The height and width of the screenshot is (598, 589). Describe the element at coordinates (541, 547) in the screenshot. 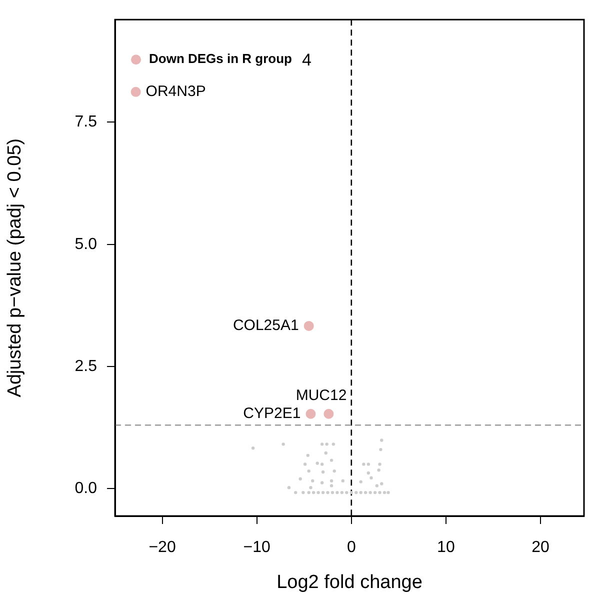

I see `x-tick-label: 20` at that location.